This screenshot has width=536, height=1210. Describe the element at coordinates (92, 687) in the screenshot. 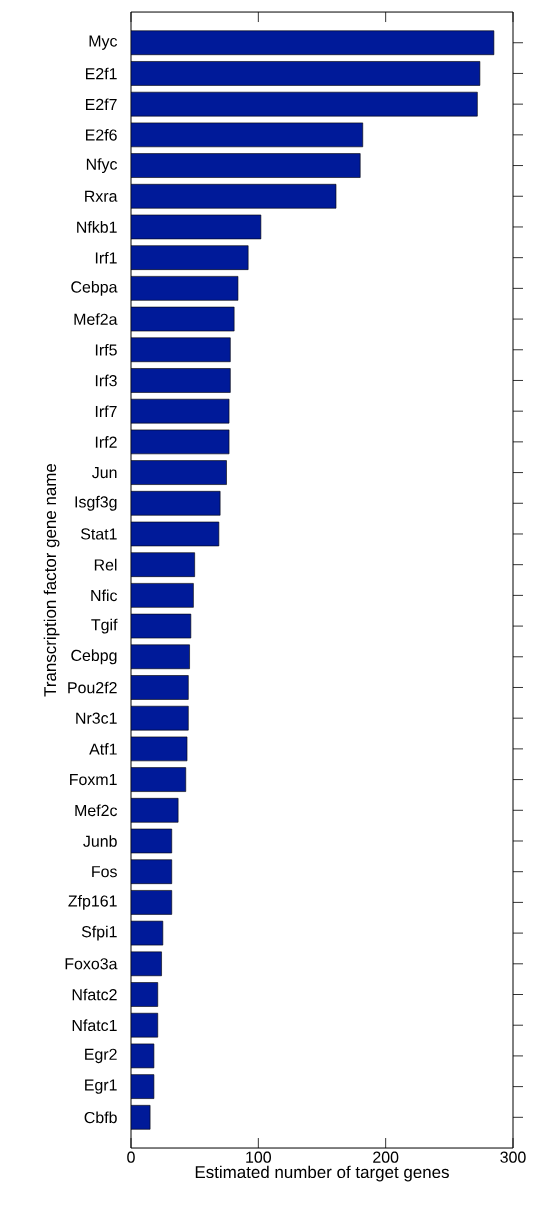

I see `y-tick-label: Pou2f2` at that location.